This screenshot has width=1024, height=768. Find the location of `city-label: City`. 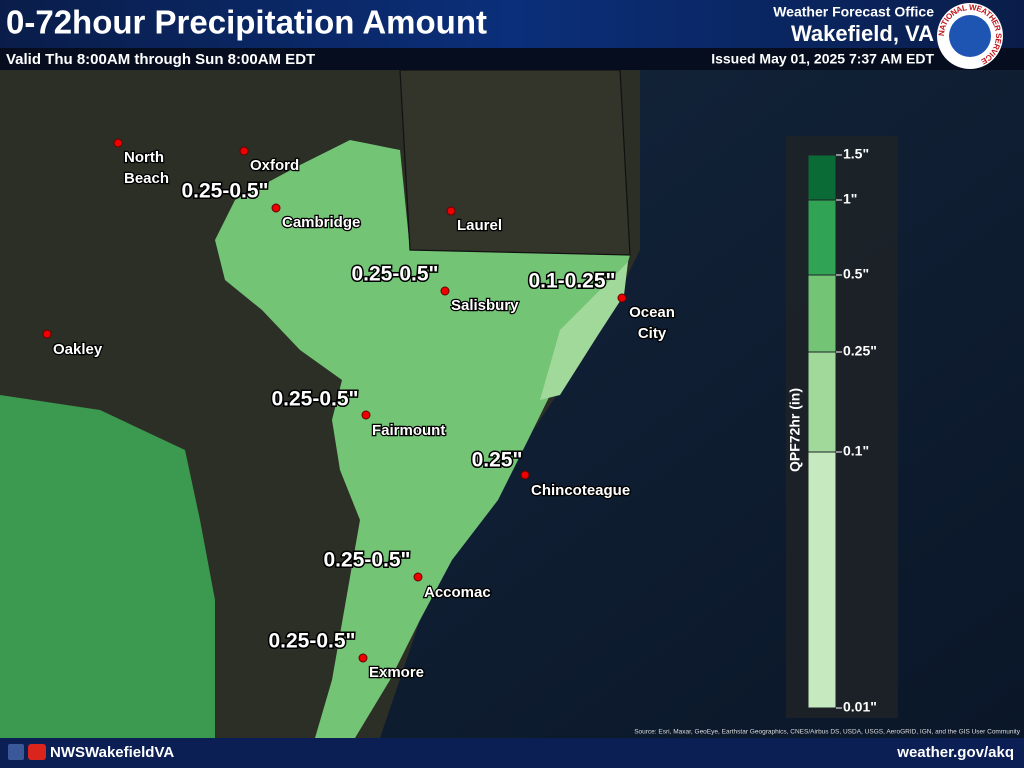

city-label: City is located at coordinates (652, 333).